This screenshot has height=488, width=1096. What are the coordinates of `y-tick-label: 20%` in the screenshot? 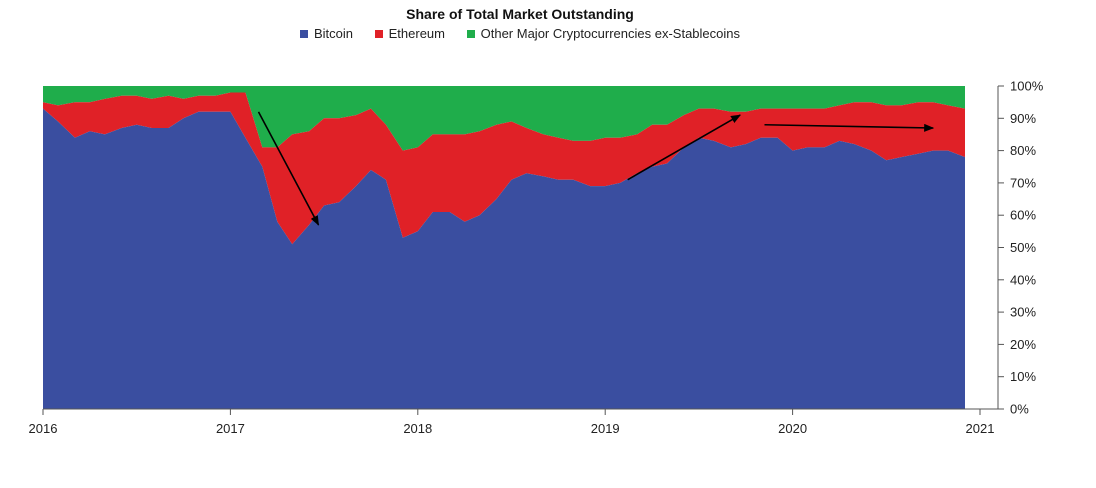 It's located at (1023, 344).